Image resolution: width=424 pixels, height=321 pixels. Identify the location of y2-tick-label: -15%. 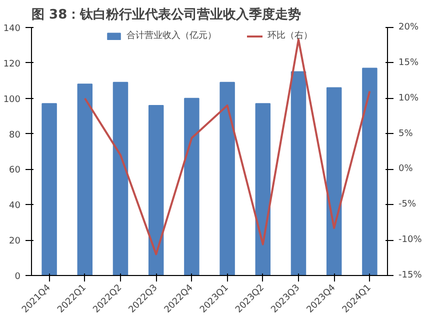
(410, 275).